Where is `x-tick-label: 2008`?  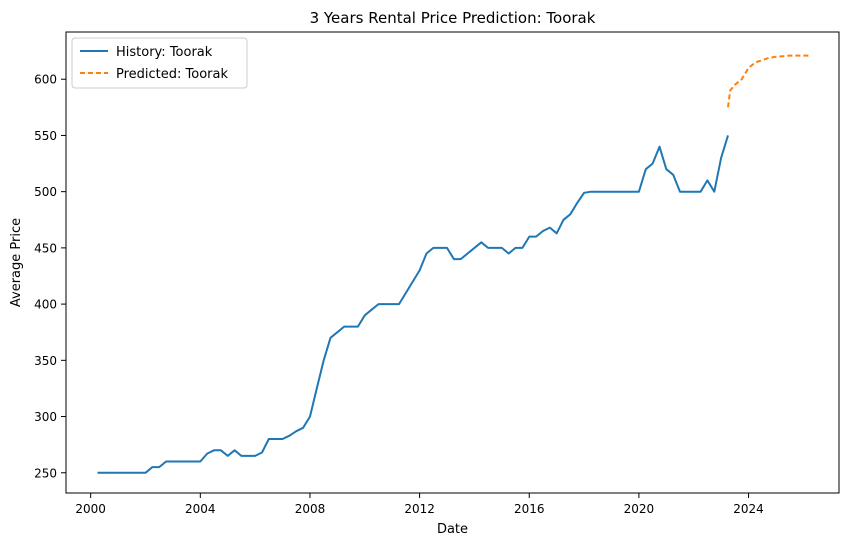
x-tick-label: 2008 is located at coordinates (310, 509).